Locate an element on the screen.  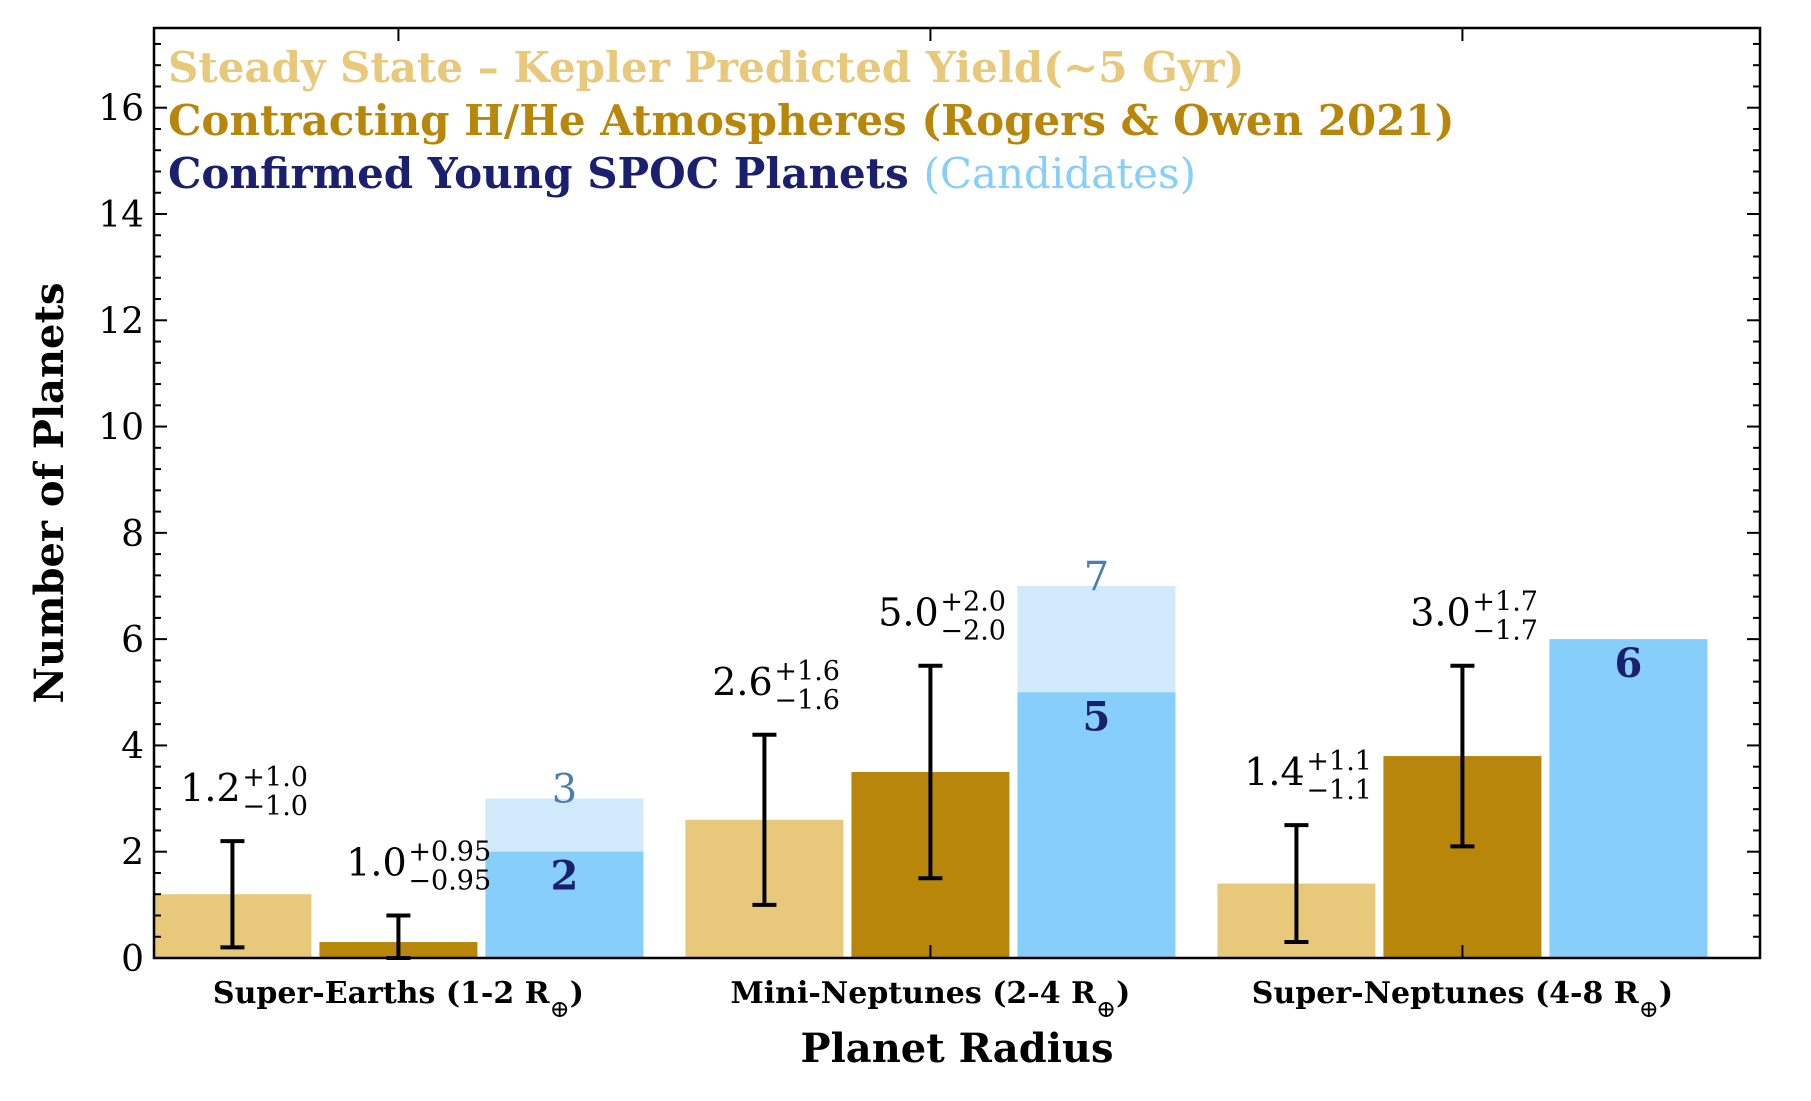
data-label-plus: +2.0 is located at coordinates (973, 602).